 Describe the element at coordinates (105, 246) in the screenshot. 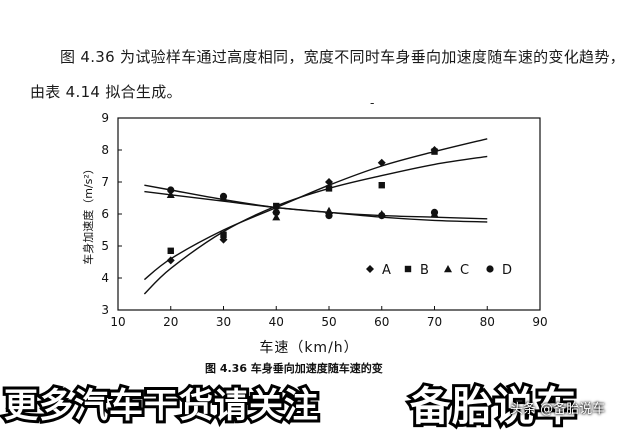

I see `y-tick-label: 5` at that location.